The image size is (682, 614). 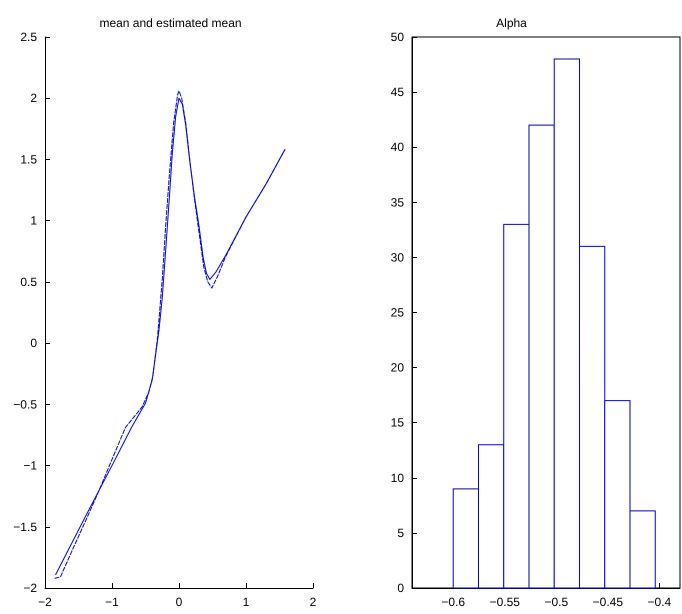 I want to click on x-tick-label: 0, so click(x=179, y=602).